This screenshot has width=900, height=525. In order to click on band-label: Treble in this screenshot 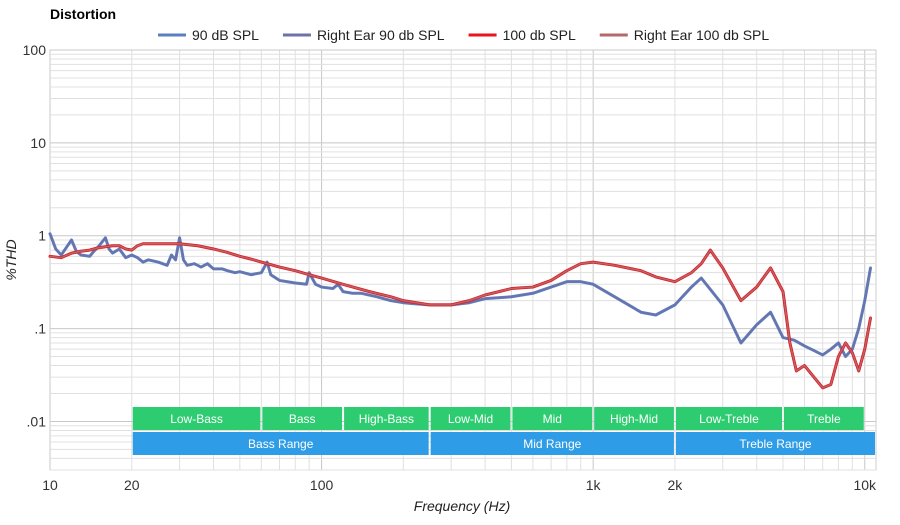, I will do `click(824, 419)`.